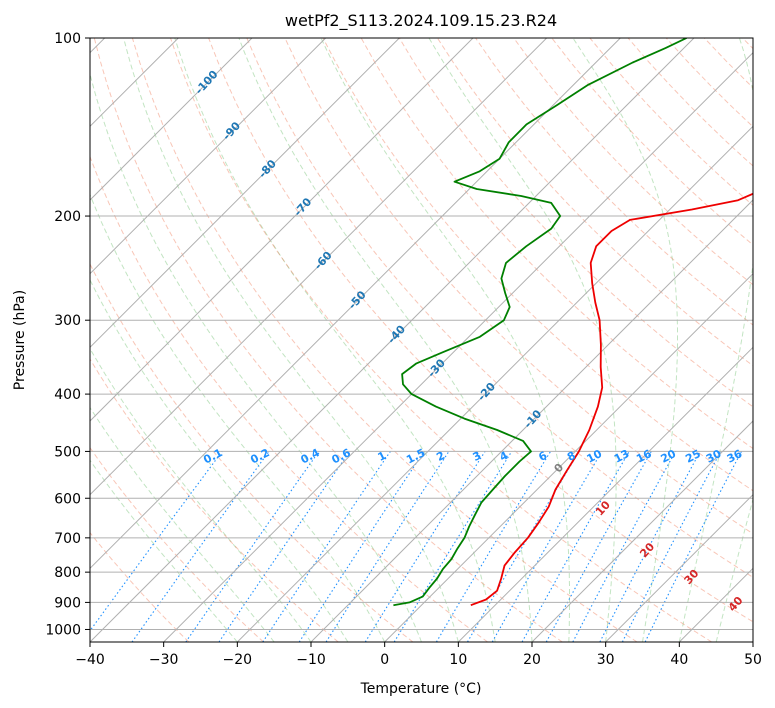 The height and width of the screenshot is (708, 775). What do you see at coordinates (595, 456) in the screenshot?
I see `mixing-ratio-label: 10` at bounding box center [595, 456].